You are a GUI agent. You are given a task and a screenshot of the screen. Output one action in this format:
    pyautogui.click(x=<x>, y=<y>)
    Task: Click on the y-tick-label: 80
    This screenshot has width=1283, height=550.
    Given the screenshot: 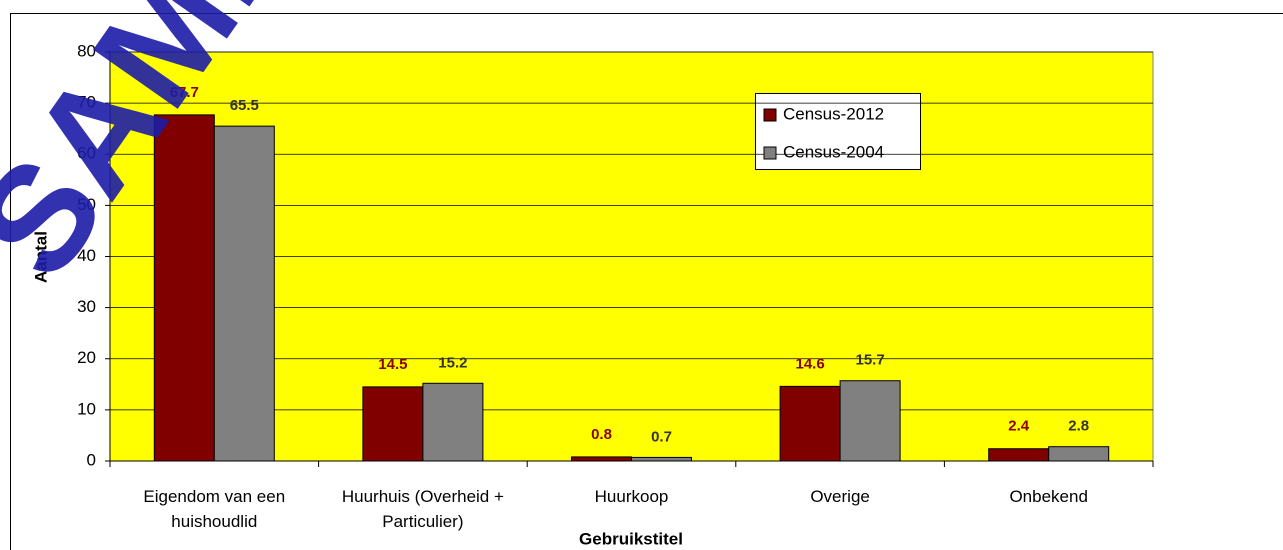 What is the action you would take?
    pyautogui.click(x=86, y=50)
    